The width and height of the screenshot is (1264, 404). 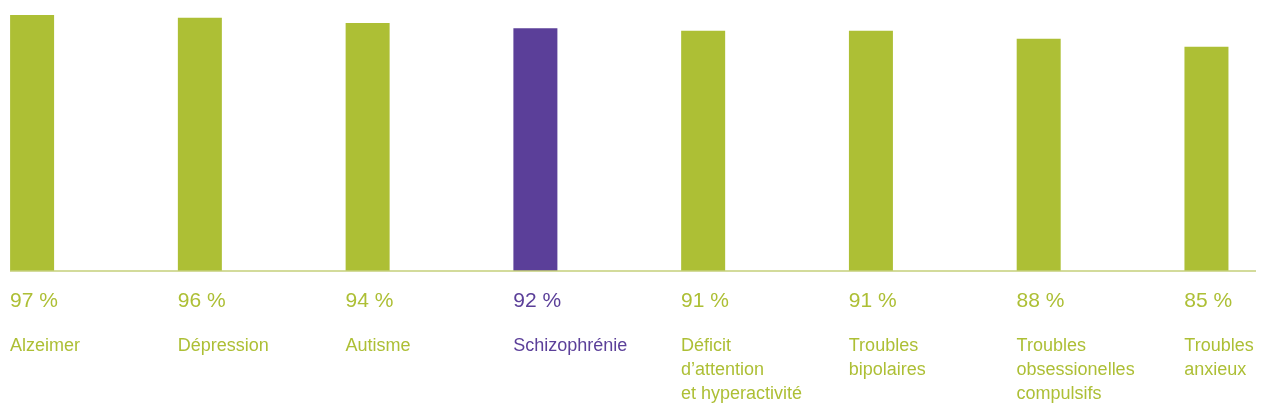 I want to click on x-tick-label: Dépression, so click(x=223, y=345).